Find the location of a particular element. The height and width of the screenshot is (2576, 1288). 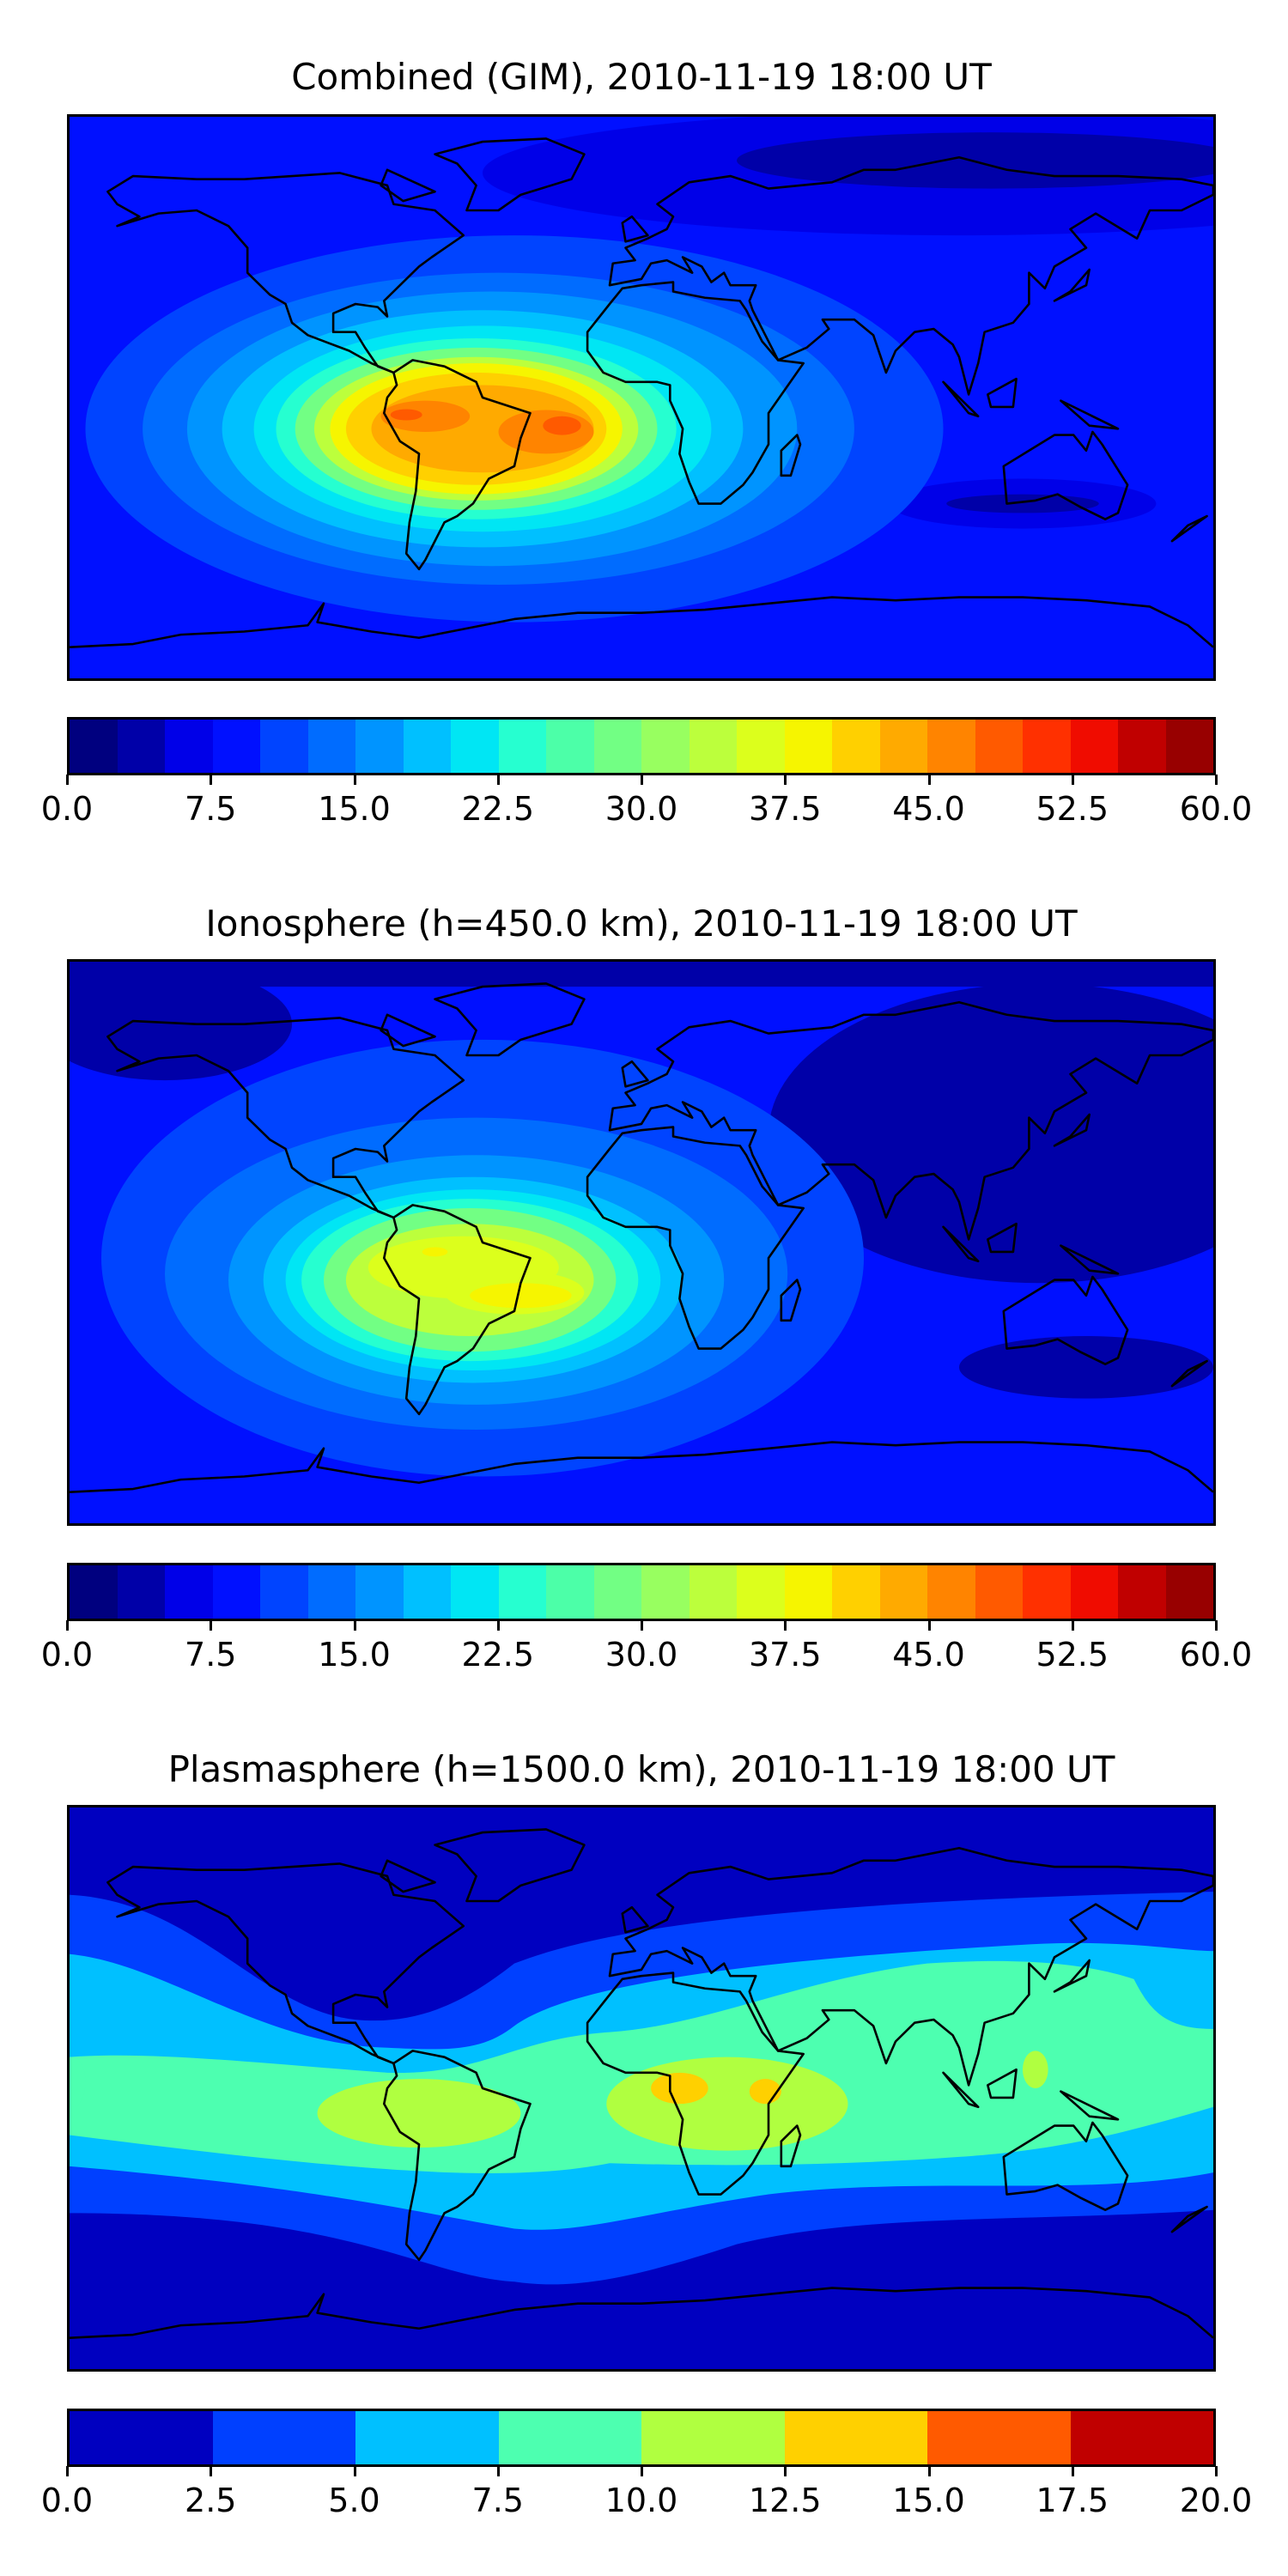

colorbar-ticks-plasmasphere: 0.0 2.5 5.0 7.5 10.0 12.5 15.0 17.5 20.0 is located at coordinates (647, 2500).